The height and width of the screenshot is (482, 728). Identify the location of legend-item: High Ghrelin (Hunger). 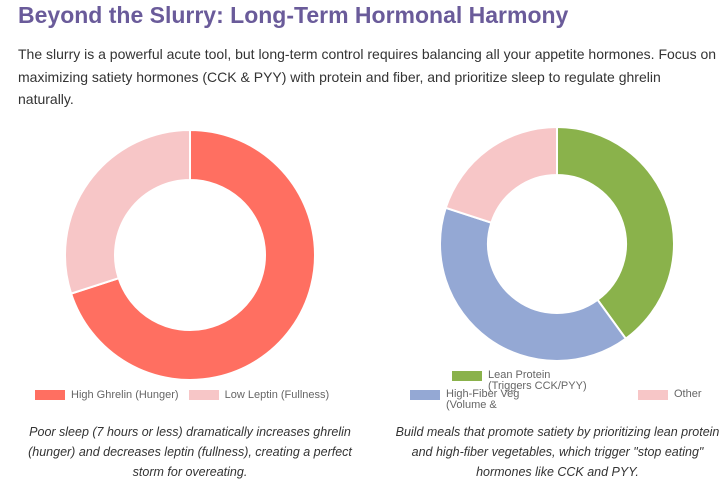
(107, 395).